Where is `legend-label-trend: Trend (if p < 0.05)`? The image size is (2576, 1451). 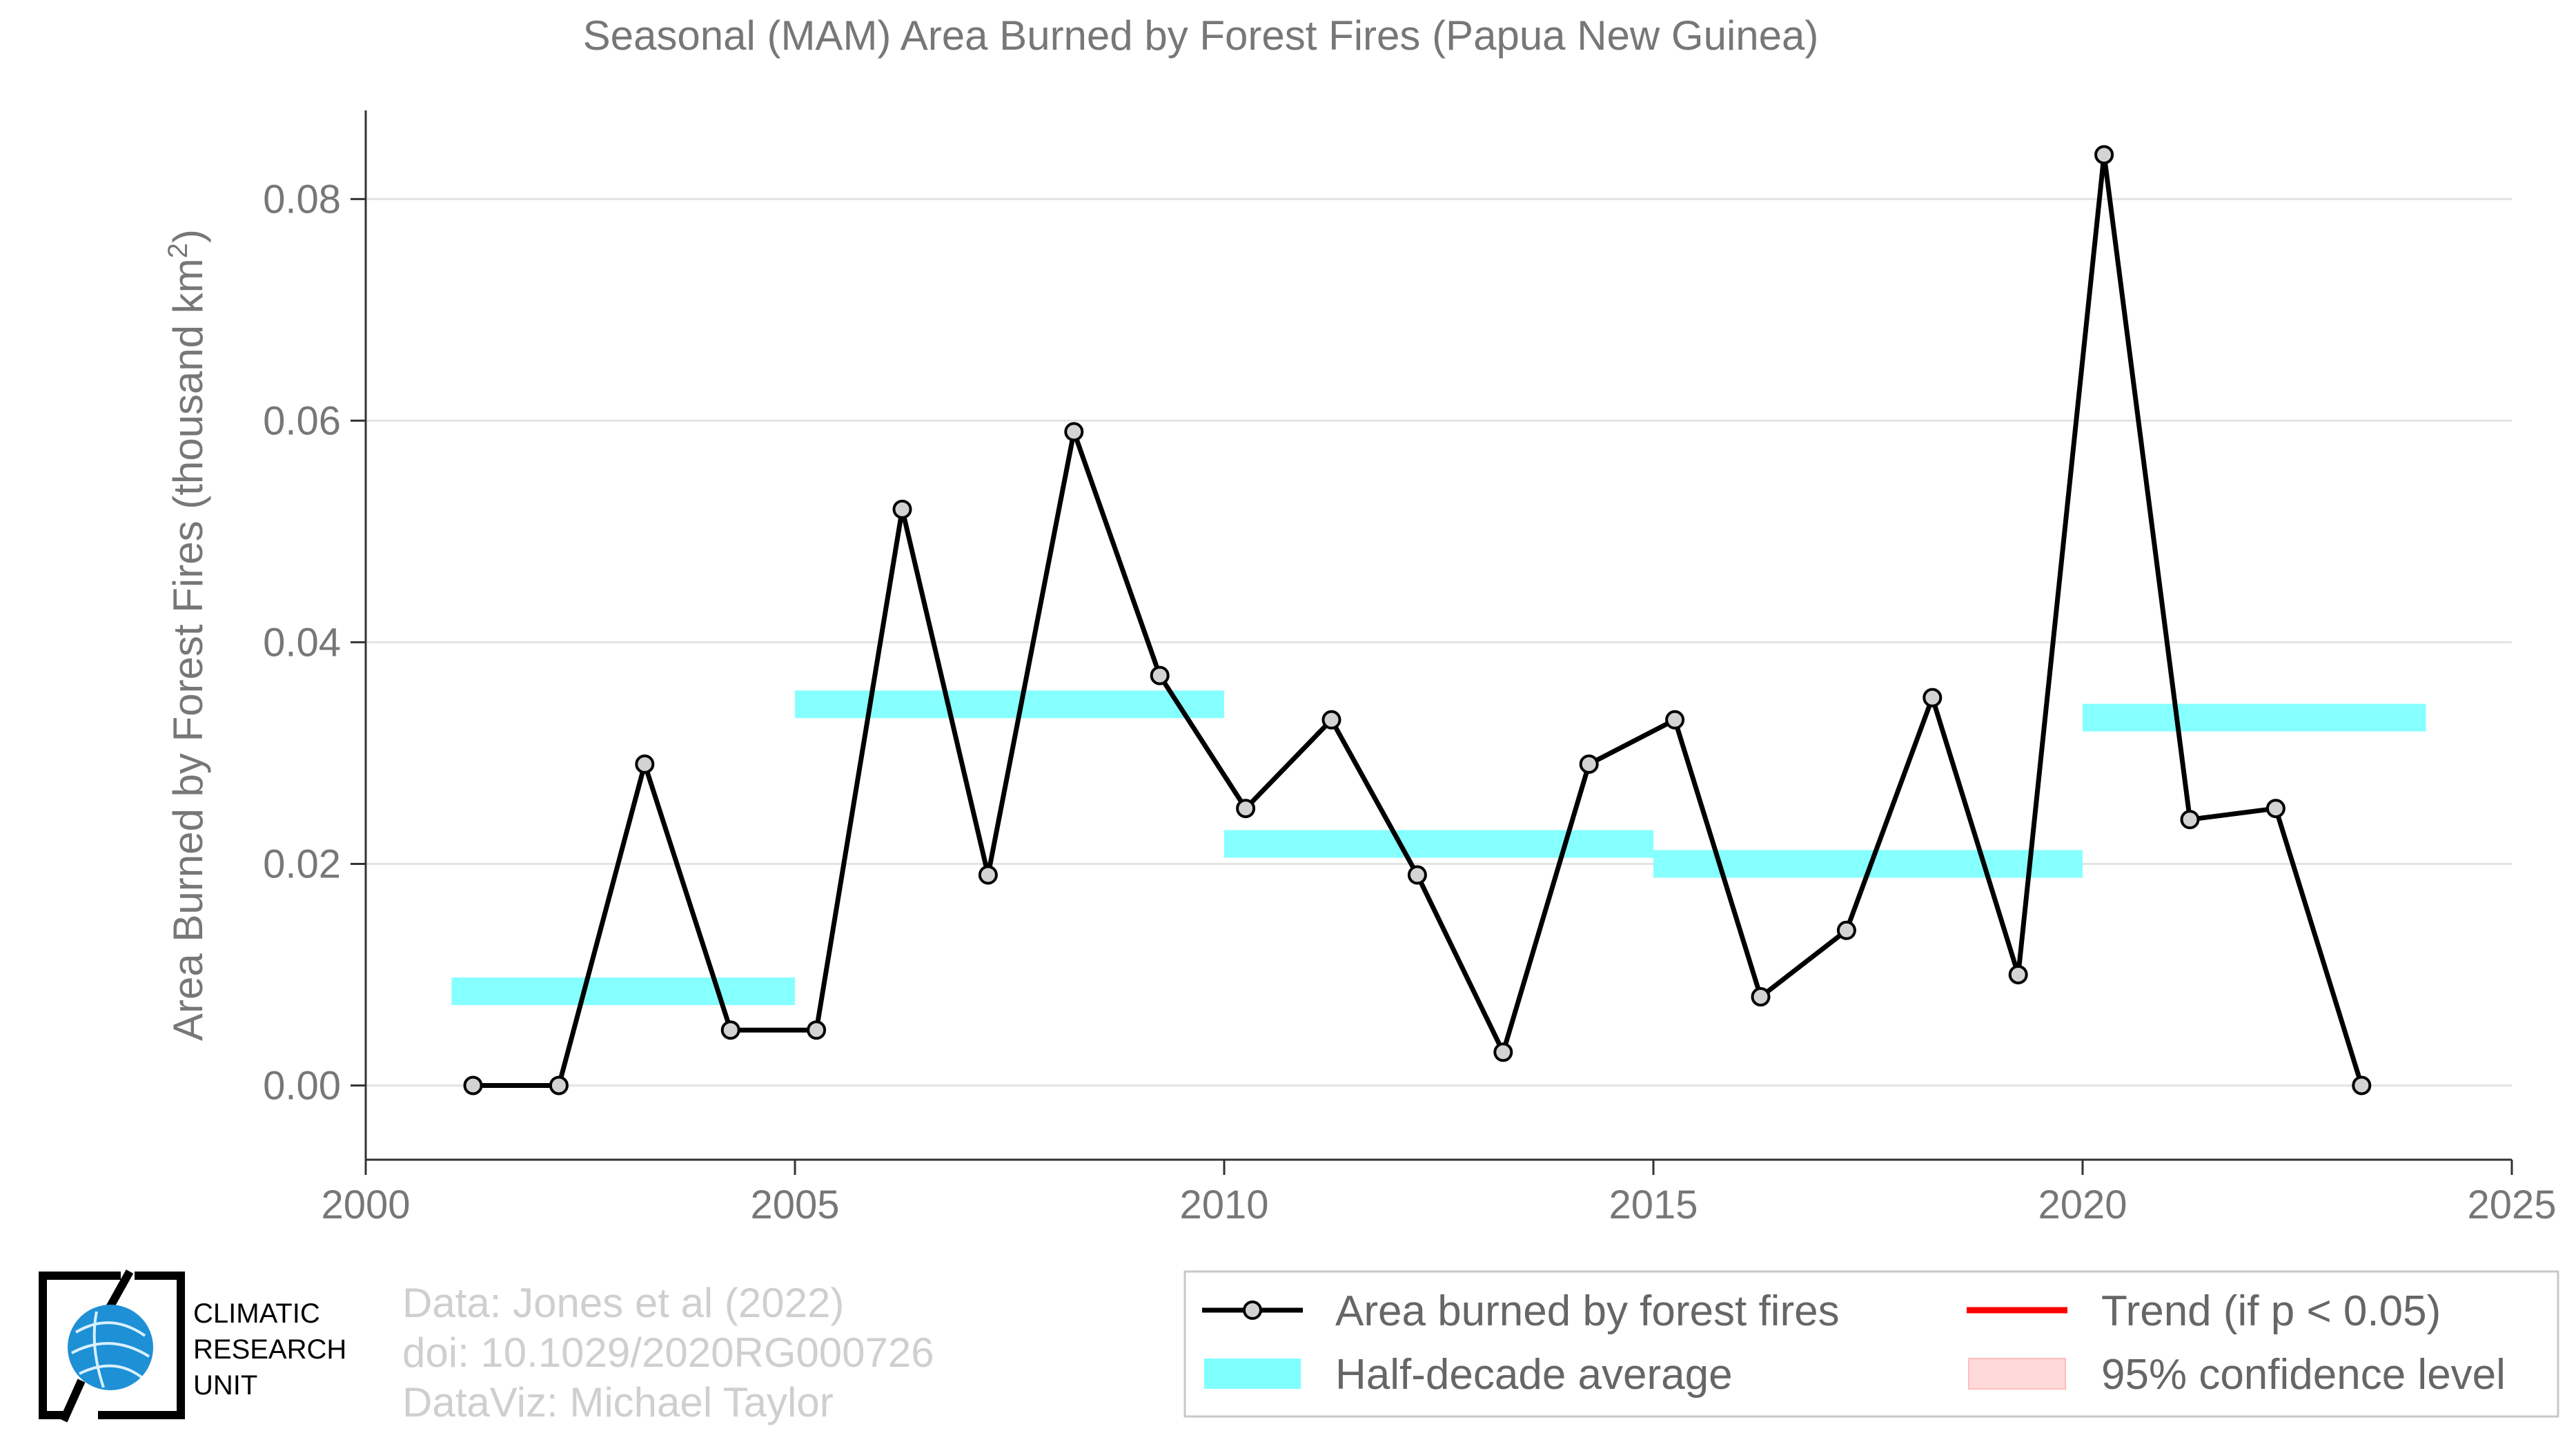 legend-label-trend: Trend (if p < 0.05) is located at coordinates (2271, 1311).